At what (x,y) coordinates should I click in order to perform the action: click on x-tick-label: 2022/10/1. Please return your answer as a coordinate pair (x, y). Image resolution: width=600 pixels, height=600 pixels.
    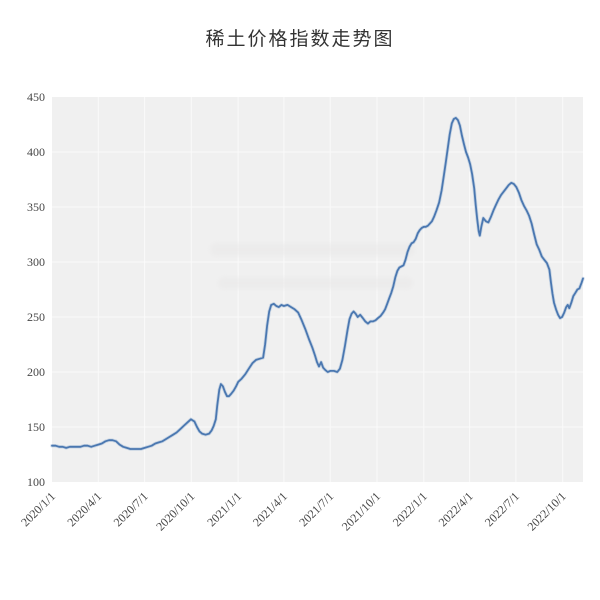
    Looking at the image, I should click on (546, 511).